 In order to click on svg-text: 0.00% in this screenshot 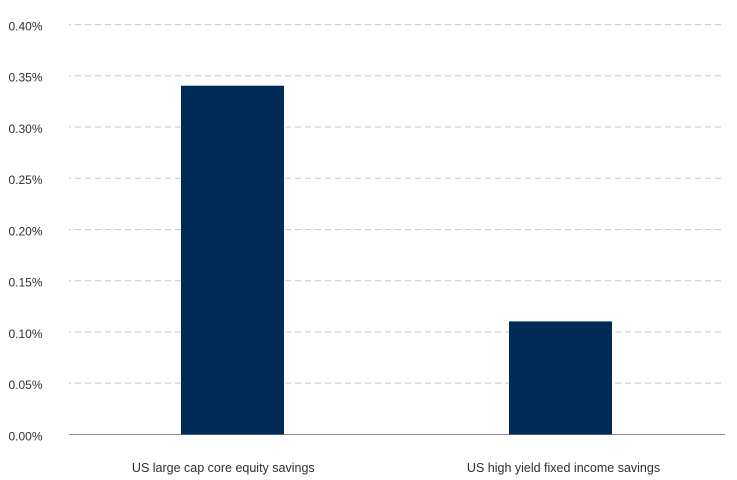, I will do `click(25, 436)`.